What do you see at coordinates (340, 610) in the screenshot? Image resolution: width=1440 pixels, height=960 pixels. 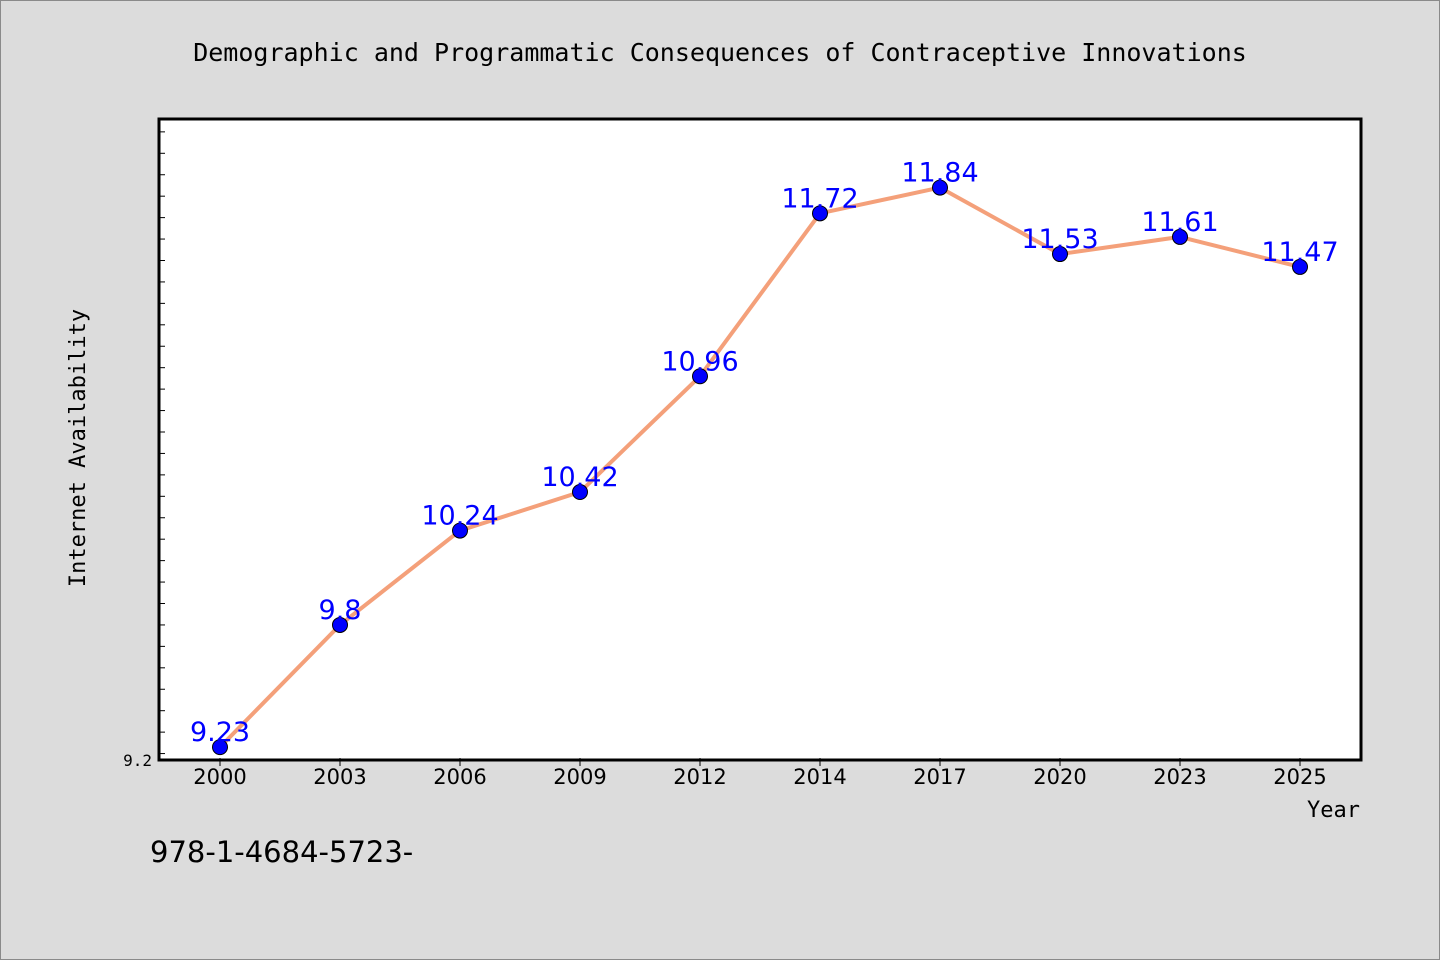 I see `data-label: 9.8` at bounding box center [340, 610].